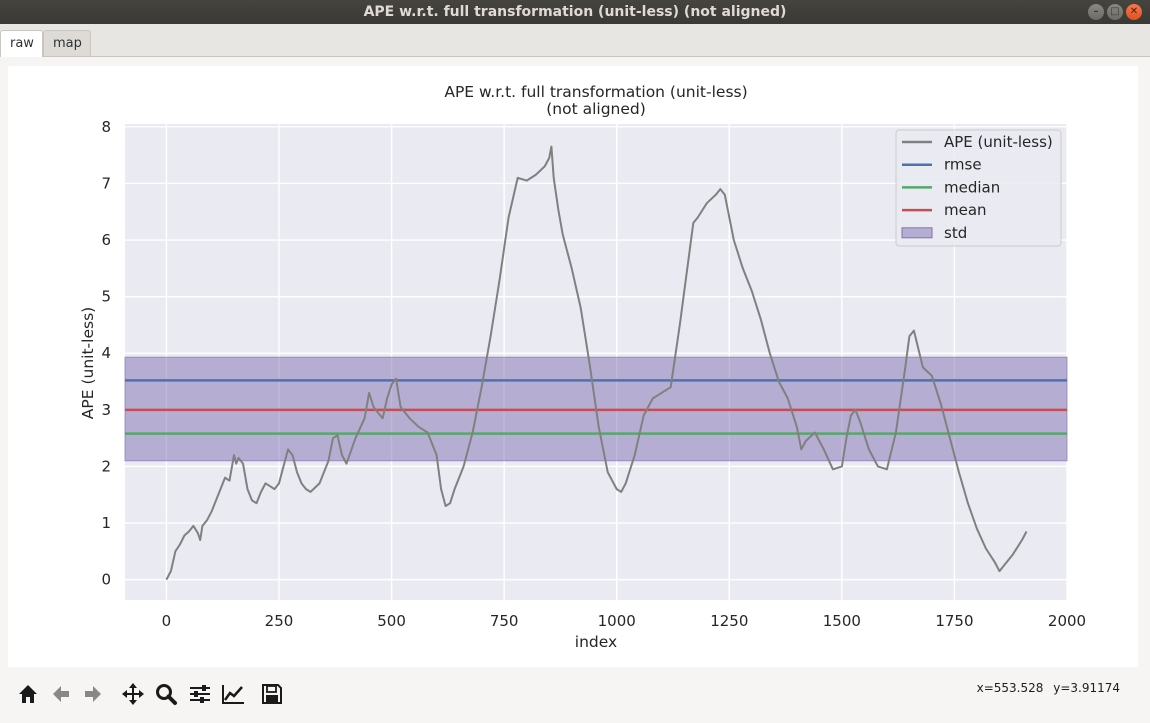 The width and height of the screenshot is (1150, 723). Describe the element at coordinates (106, 183) in the screenshot. I see `y-tick-label: 7` at that location.